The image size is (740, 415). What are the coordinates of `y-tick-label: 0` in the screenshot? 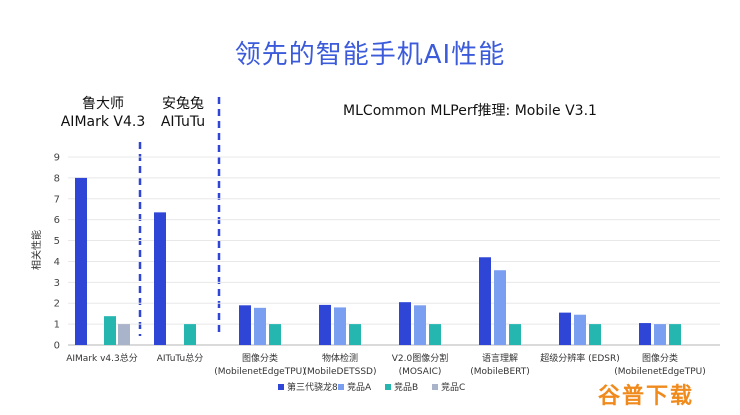 It's located at (57, 346).